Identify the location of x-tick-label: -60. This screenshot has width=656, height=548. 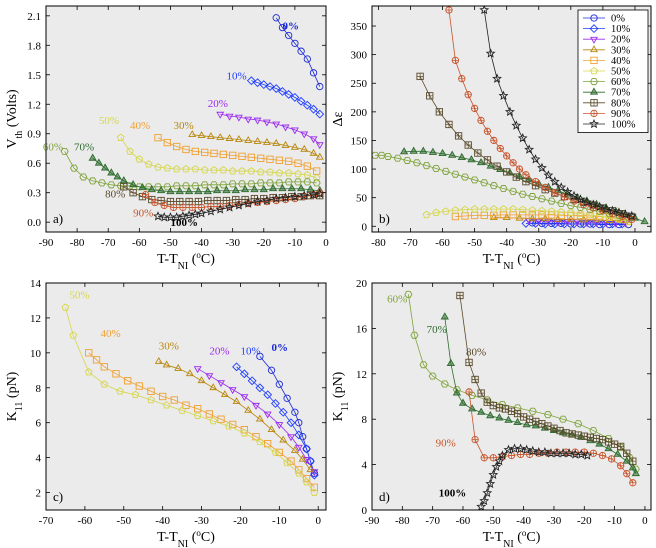
(442, 243).